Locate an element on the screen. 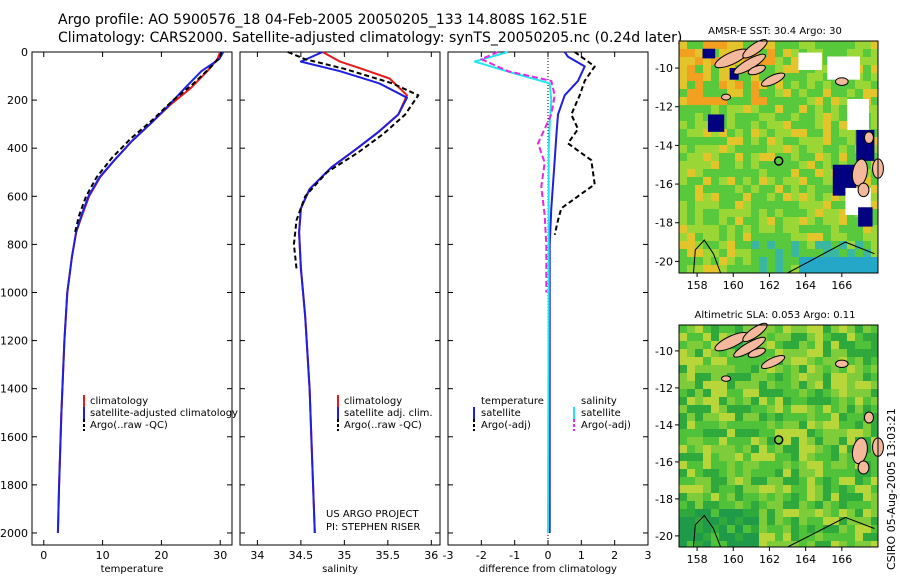 The image size is (900, 580). x-tick-label: 0 is located at coordinates (548, 555).